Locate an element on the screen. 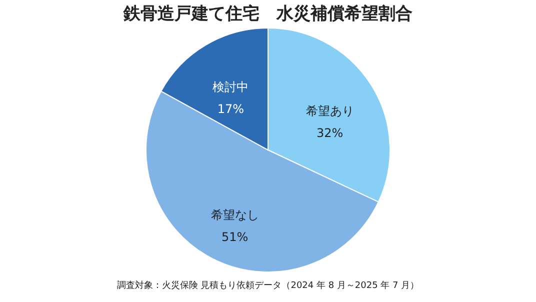 This screenshot has height=302, width=536. chart-title: 鉄骨造戸建て住宅 水災補償希望割合 is located at coordinates (267, 14).